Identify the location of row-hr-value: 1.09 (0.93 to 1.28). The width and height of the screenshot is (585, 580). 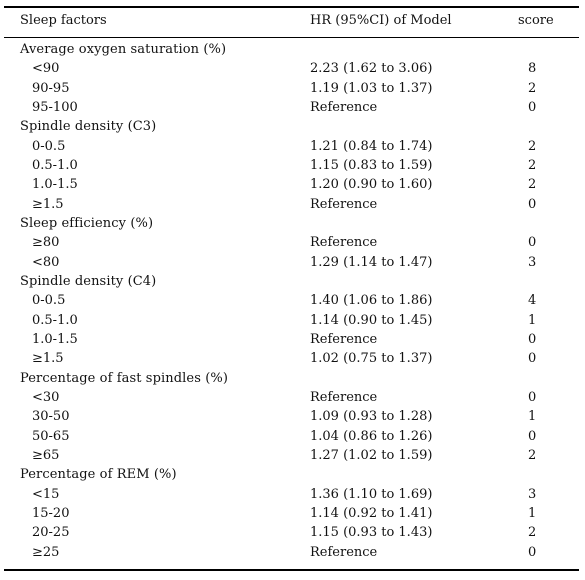
(371, 416).